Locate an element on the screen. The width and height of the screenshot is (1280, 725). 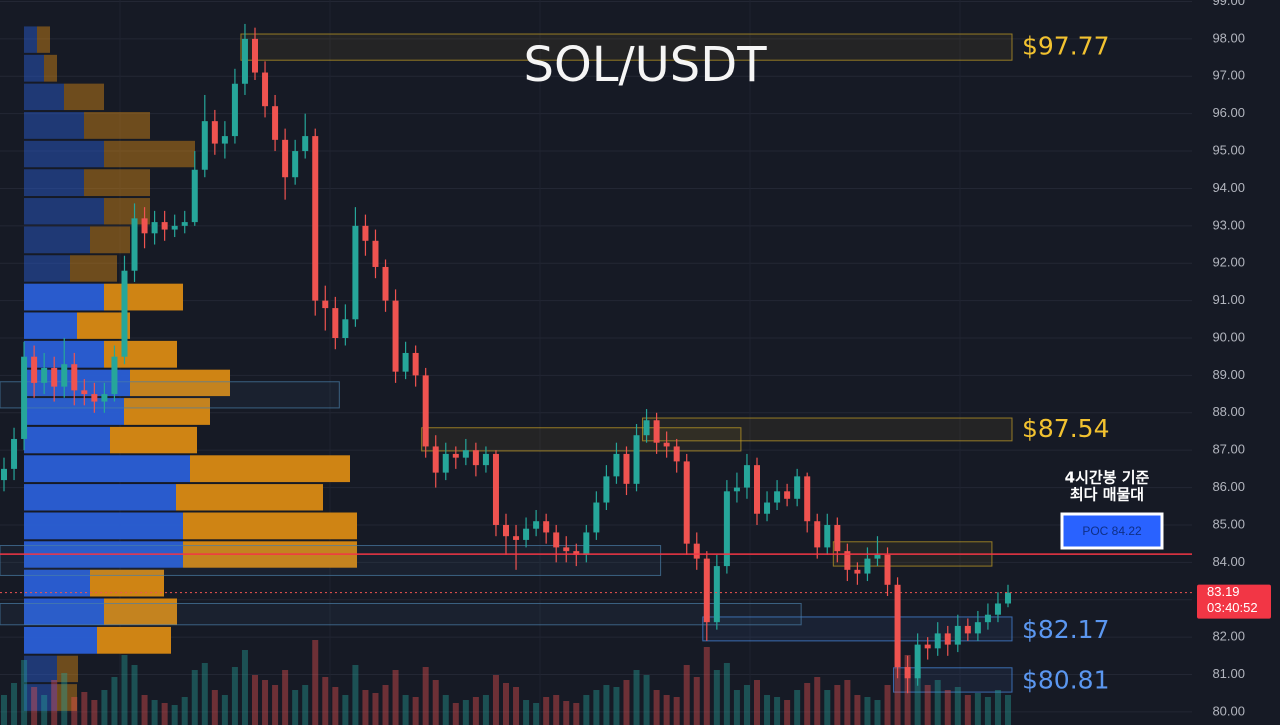
y-tick-label: 85.00 is located at coordinates (1228, 523).